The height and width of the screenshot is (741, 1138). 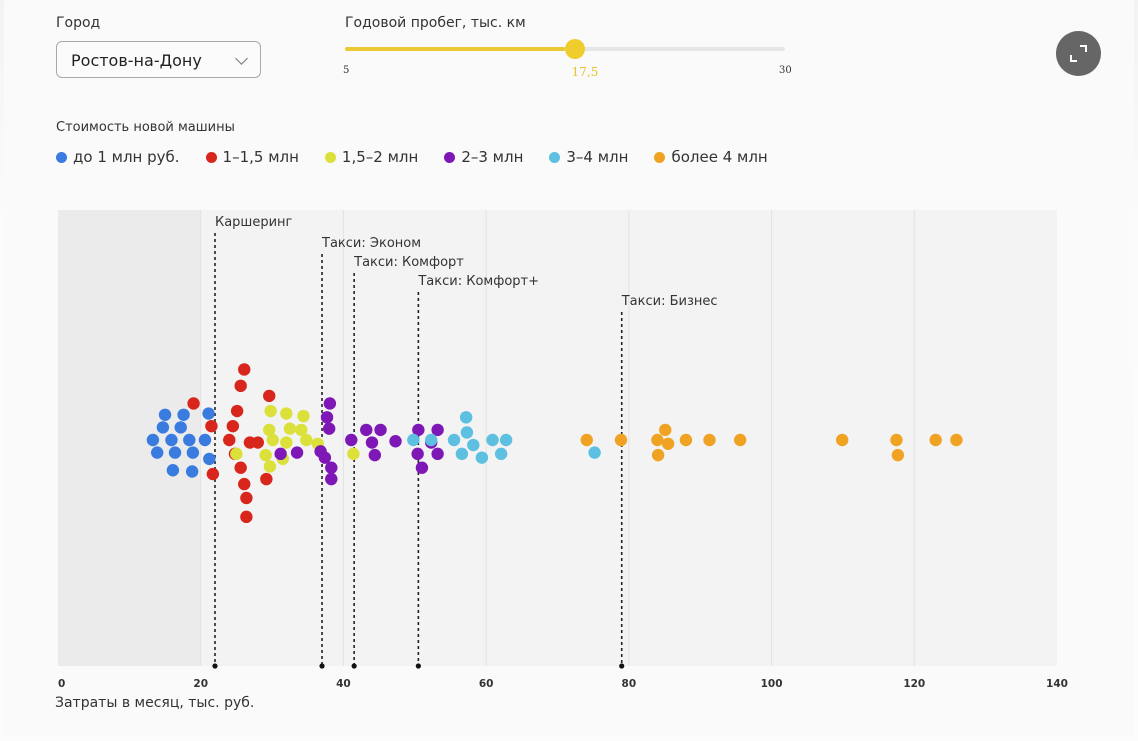 What do you see at coordinates (346, 70) in the screenshot?
I see `slider-min-label: 5` at bounding box center [346, 70].